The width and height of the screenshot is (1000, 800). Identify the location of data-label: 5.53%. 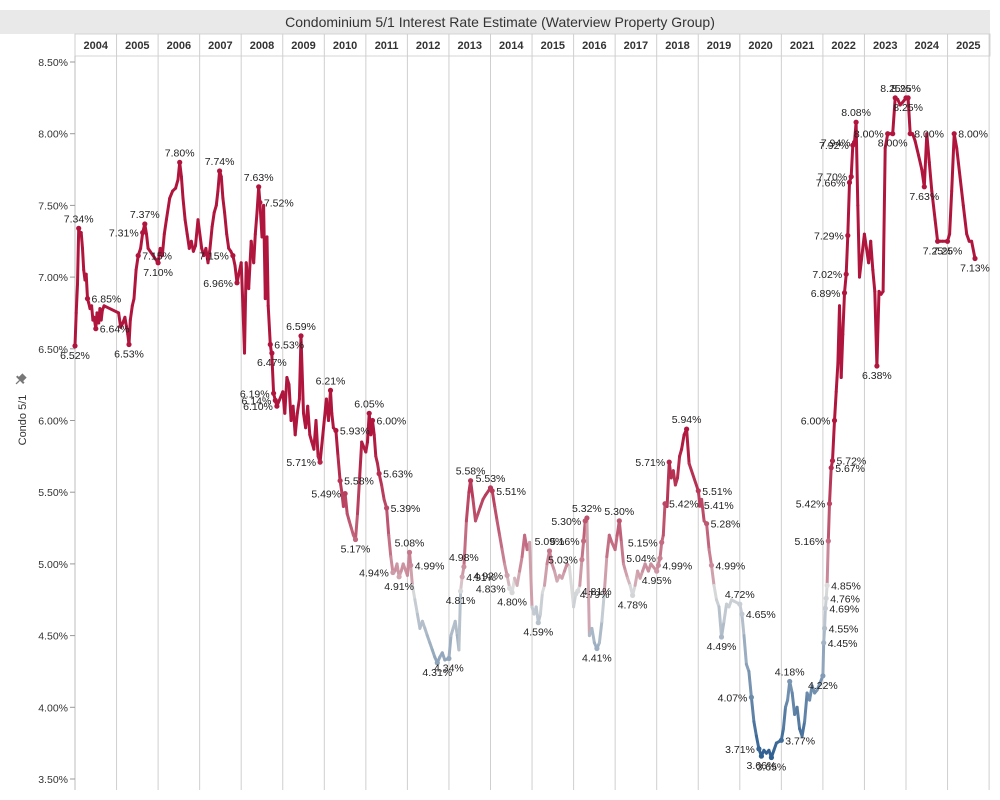
(491, 479).